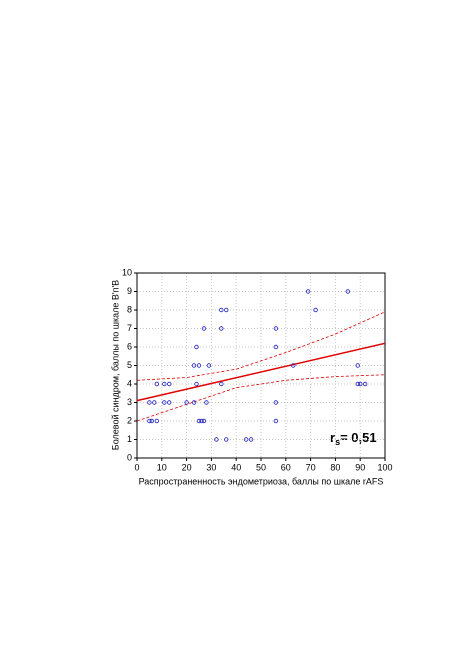 The height and width of the screenshot is (650, 459). Describe the element at coordinates (115, 365) in the screenshot. I see `y-axis-label: Болевой синдром, баллы по шкале В'п'В` at that location.